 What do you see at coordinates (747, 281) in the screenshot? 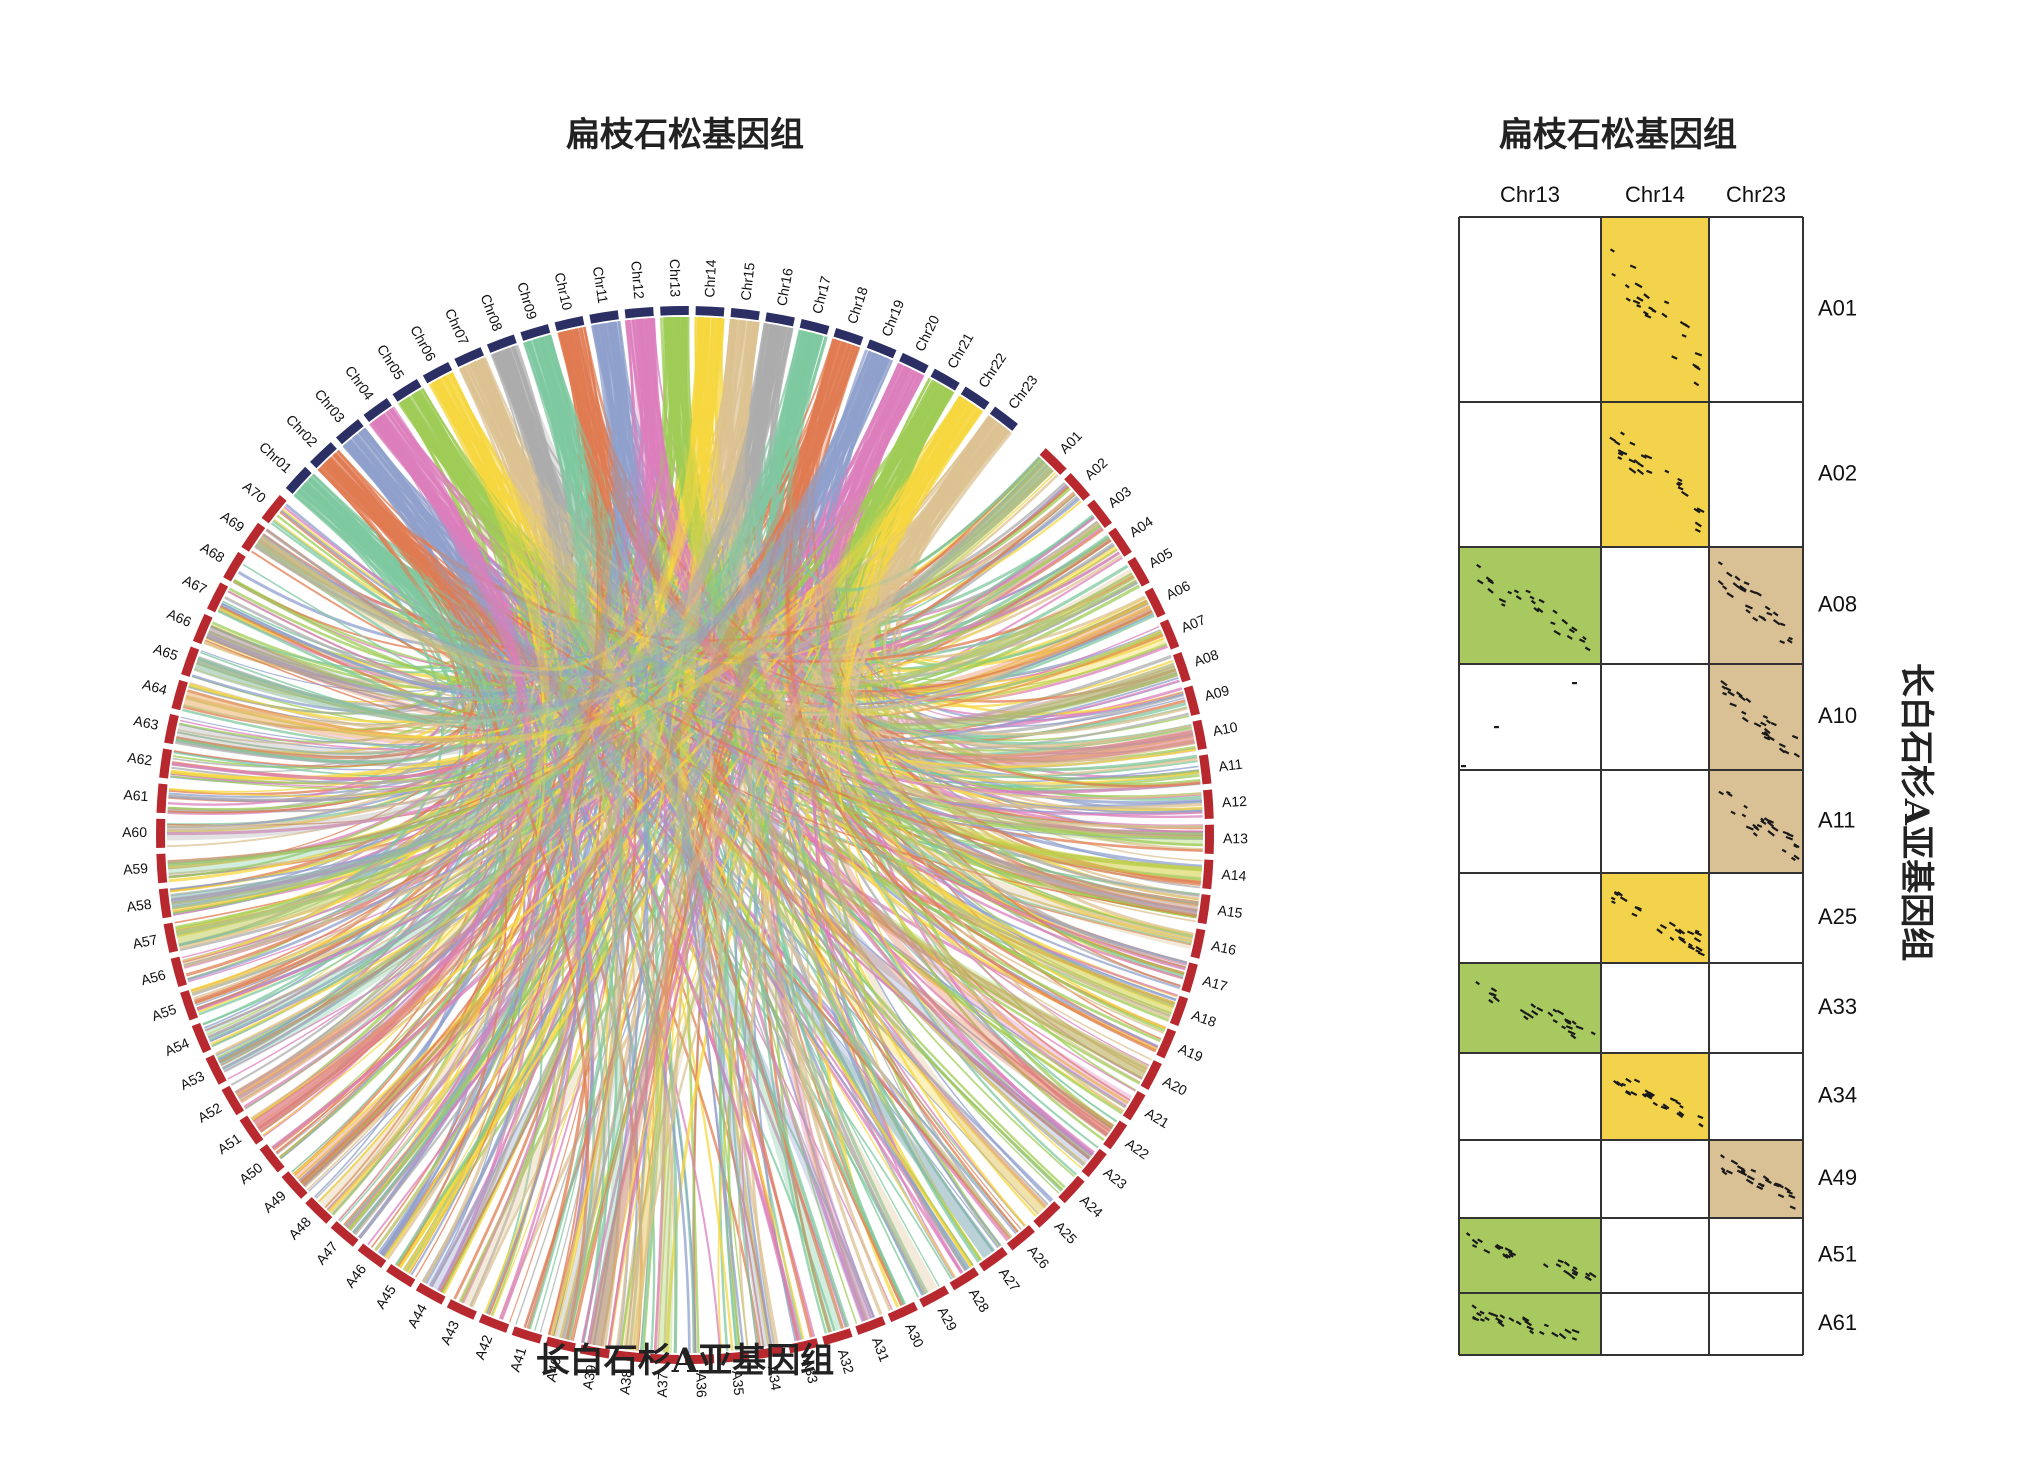
I see `top-chromosome-label: Chr15` at bounding box center [747, 281].